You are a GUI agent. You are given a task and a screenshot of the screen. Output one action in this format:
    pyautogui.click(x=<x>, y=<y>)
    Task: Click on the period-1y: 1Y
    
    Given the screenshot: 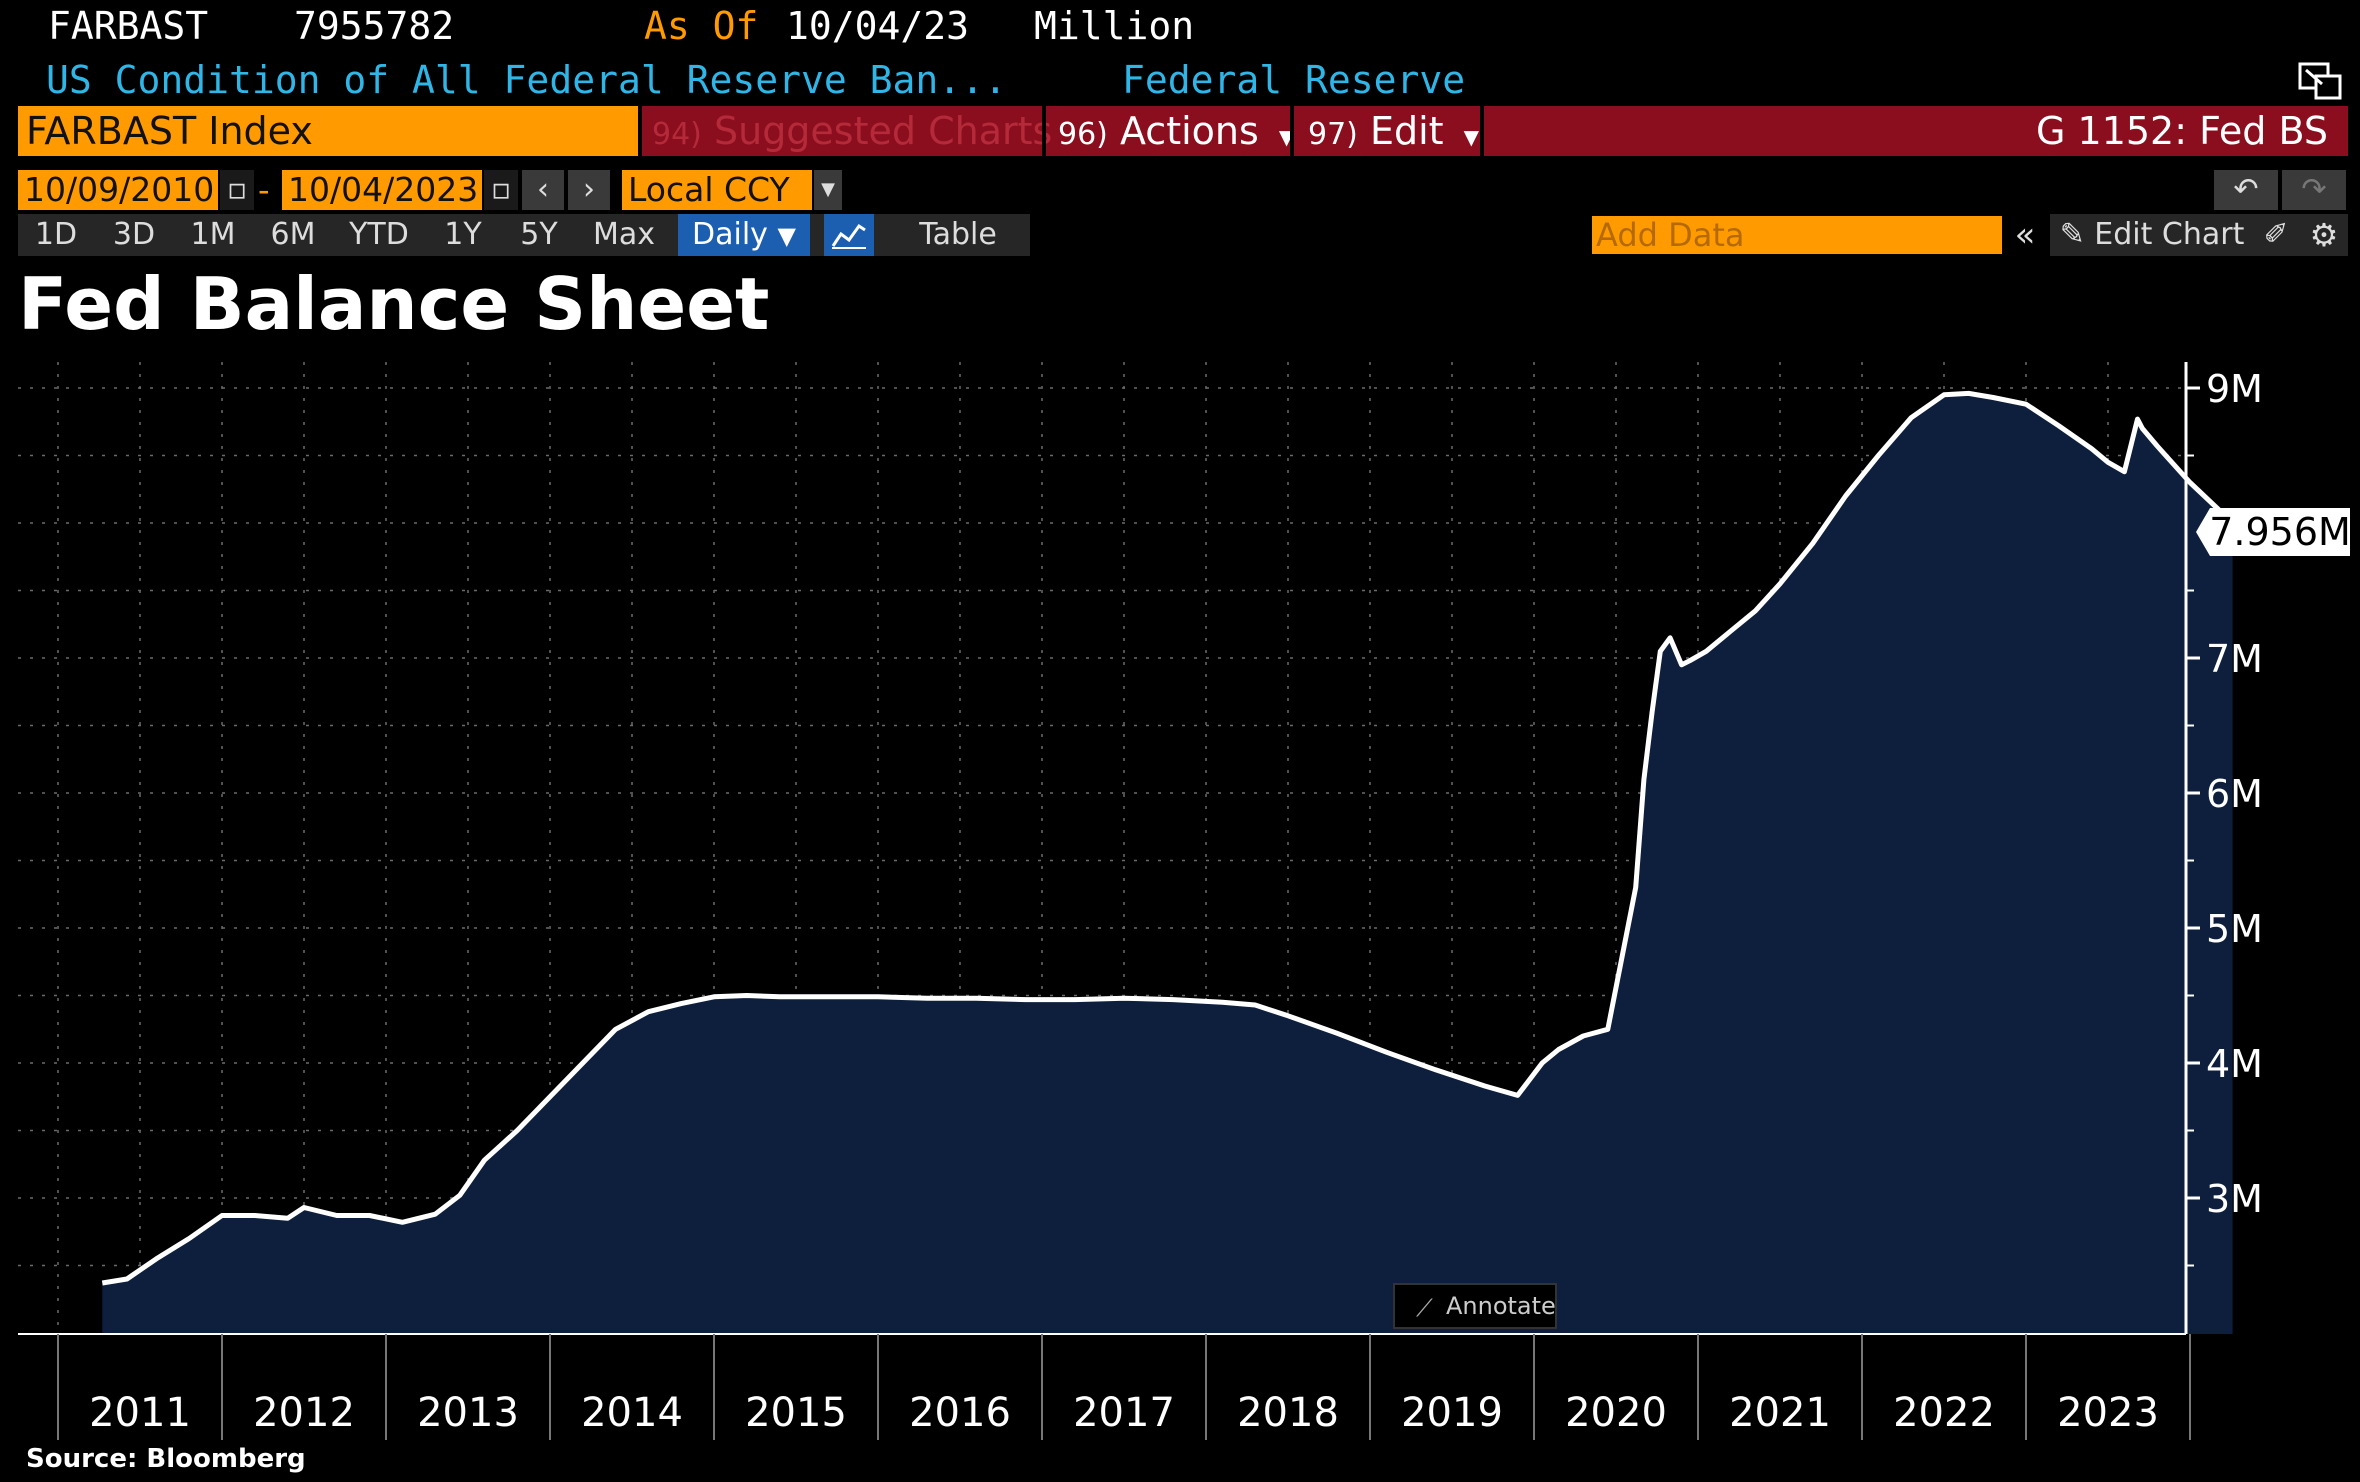 What is the action you would take?
    pyautogui.click(x=463, y=234)
    